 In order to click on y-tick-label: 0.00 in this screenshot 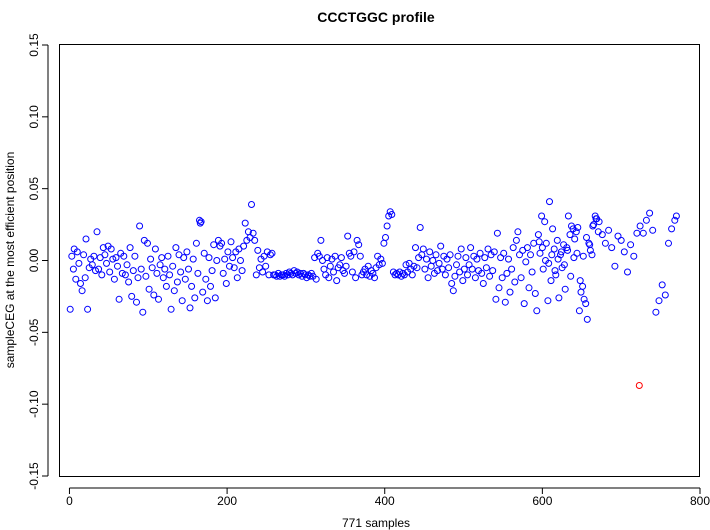, I will do `click(34, 260)`.